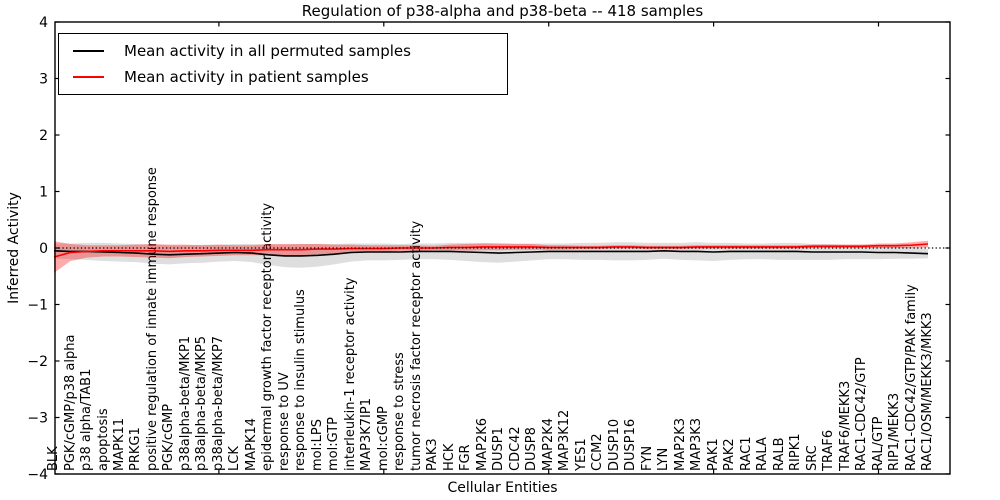 The height and width of the screenshot is (500, 1000). I want to click on y-tick-label: −2, so click(37, 362).